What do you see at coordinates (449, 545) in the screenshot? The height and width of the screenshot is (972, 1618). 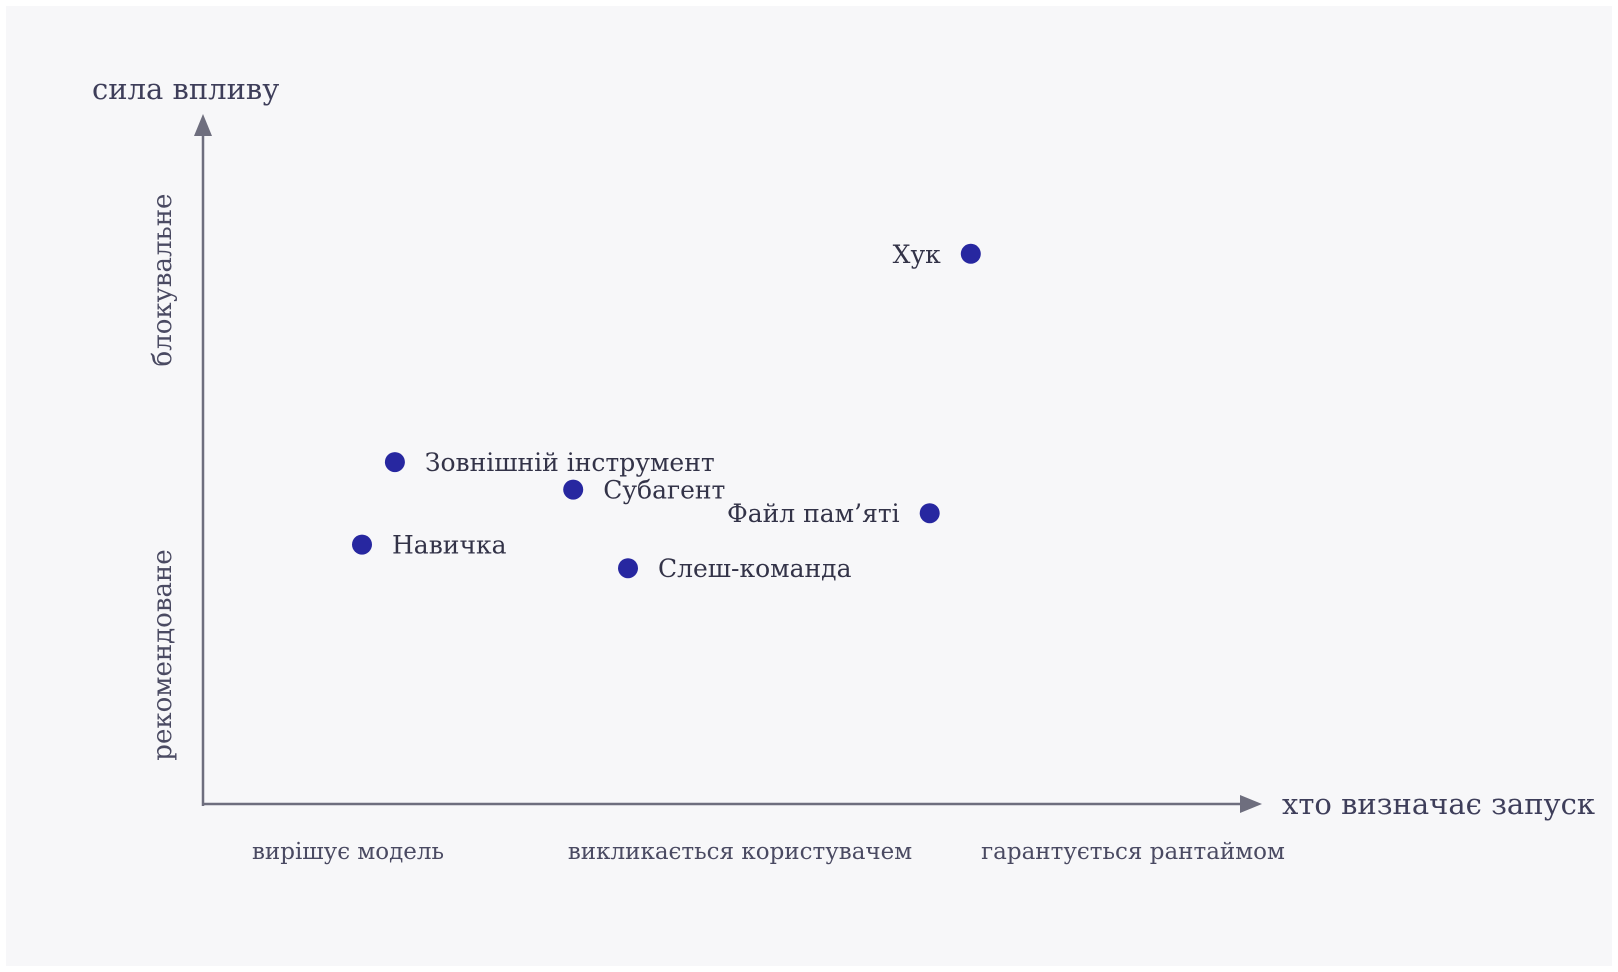 I see `data-point-label: Навичка` at bounding box center [449, 545].